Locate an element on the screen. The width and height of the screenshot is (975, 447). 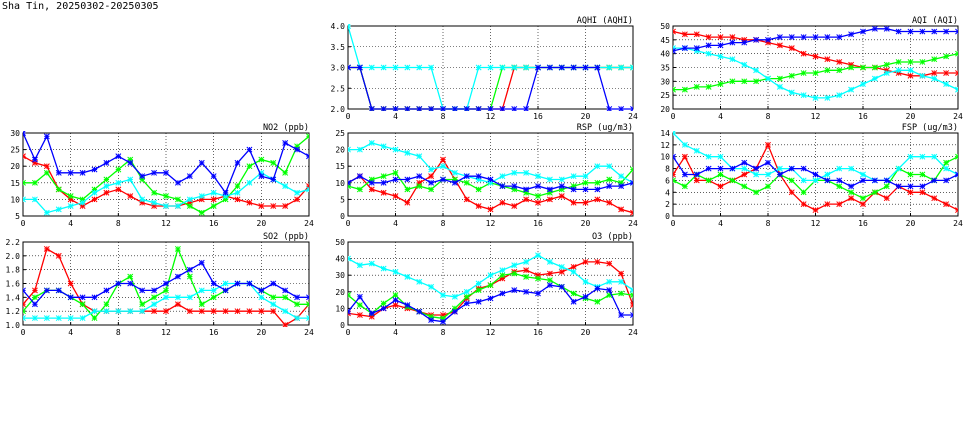
y-tick-label: 20 is located at coordinates (15, 166).